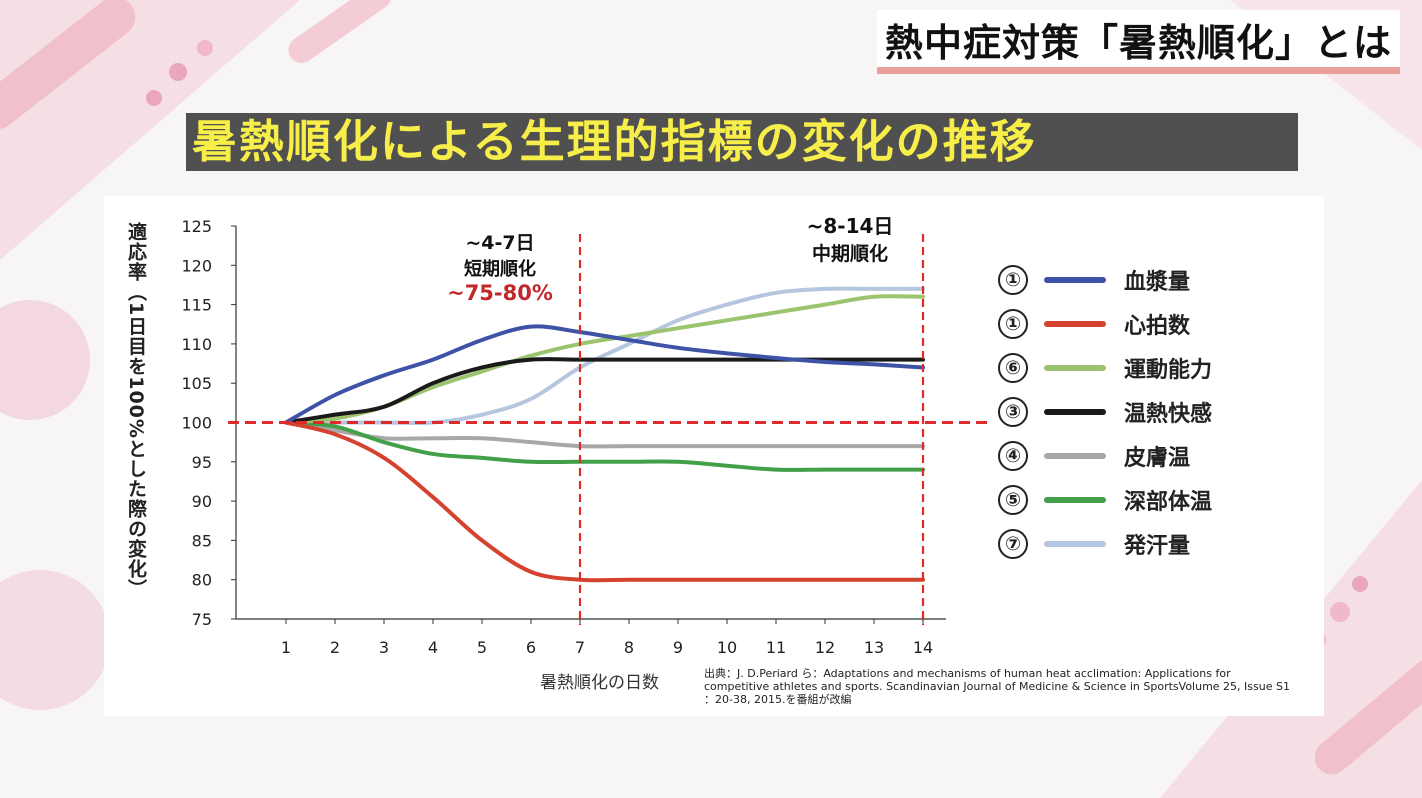 The height and width of the screenshot is (798, 1422). Describe the element at coordinates (874, 647) in the screenshot. I see `x-tick-label: 13` at that location.